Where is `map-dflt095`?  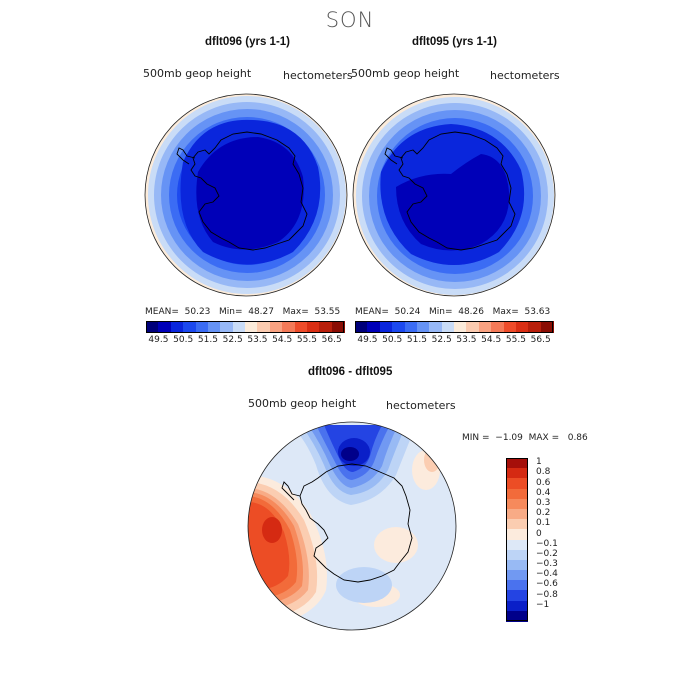 map-dflt095 is located at coordinates (454, 195).